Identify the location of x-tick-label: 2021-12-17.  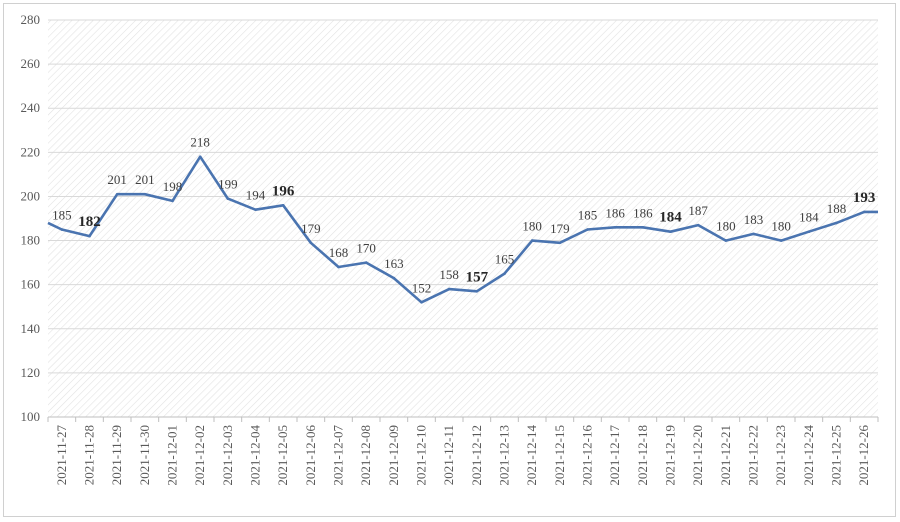
(614, 455).